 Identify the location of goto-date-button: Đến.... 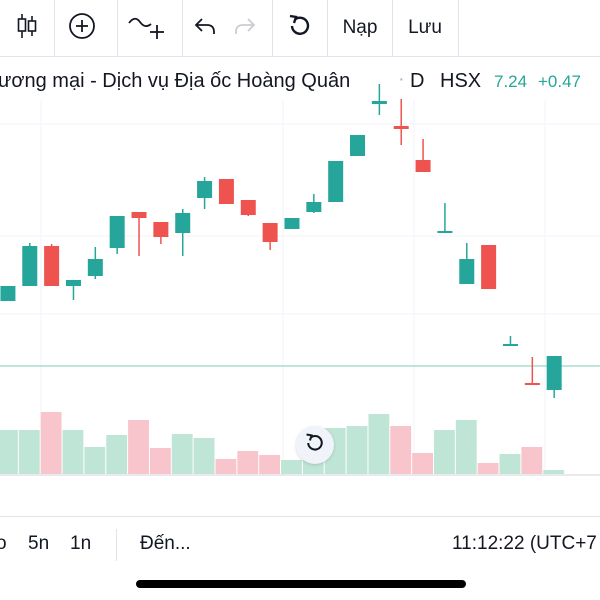
(165, 543).